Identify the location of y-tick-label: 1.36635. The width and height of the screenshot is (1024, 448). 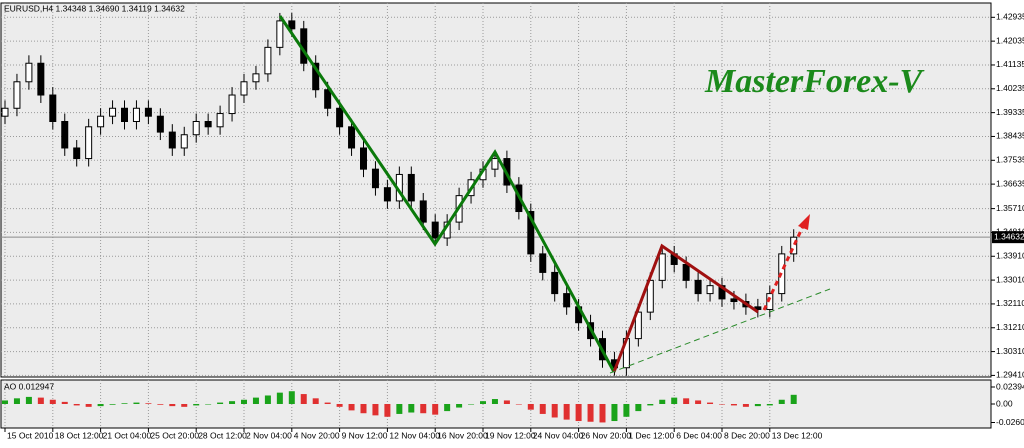
(1010, 183).